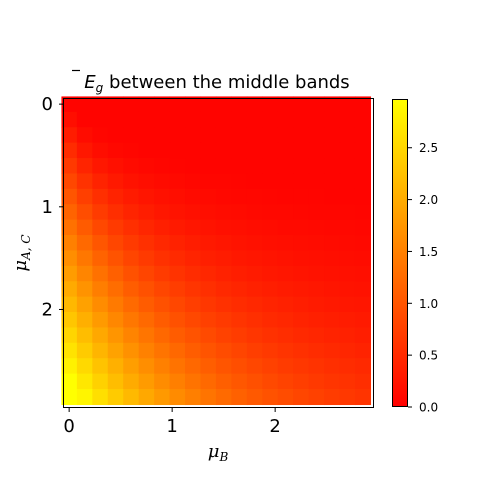  I want to click on y-axis-label: μA, C, so click(21, 252).